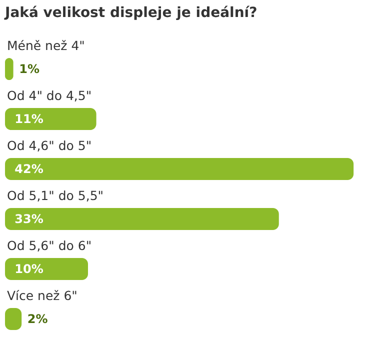 This screenshot has width=372, height=347. What do you see at coordinates (42, 295) in the screenshot?
I see `y-tick-label: Více než 6"` at bounding box center [42, 295].